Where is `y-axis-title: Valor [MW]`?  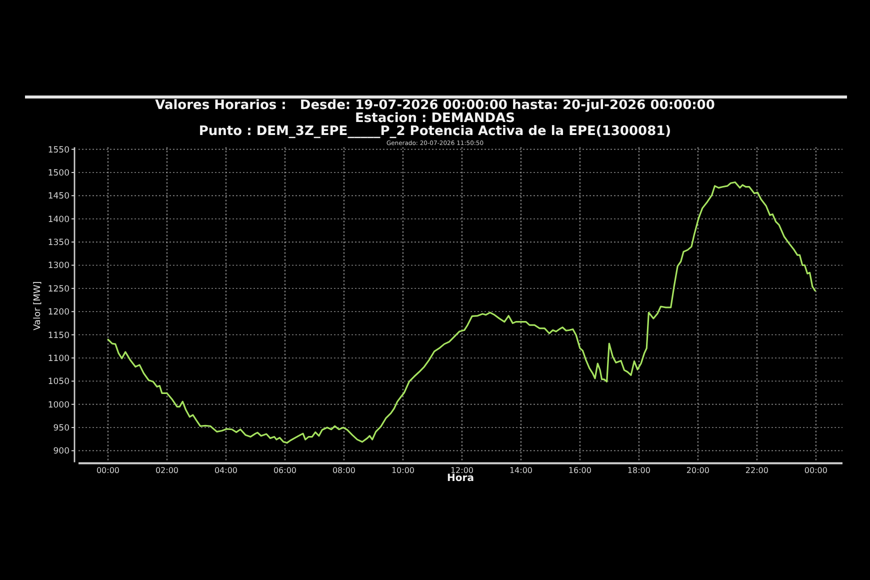 y-axis-title: Valor [MW] is located at coordinates (38, 305).